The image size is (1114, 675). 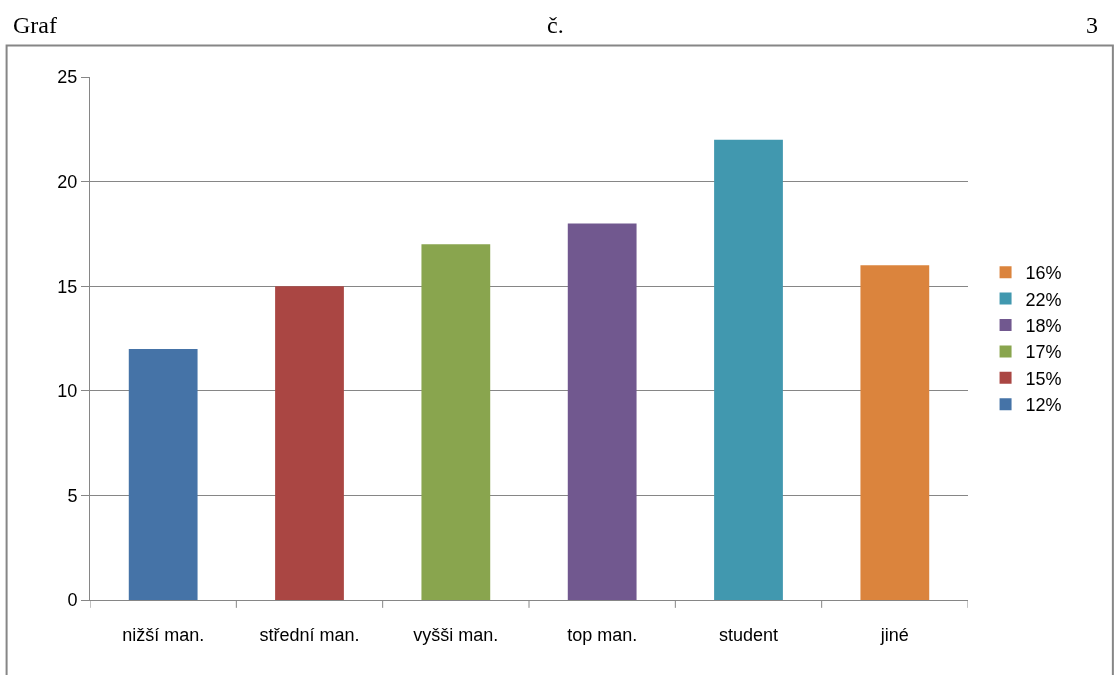 I want to click on legend-label: 16%, so click(x=1043, y=273).